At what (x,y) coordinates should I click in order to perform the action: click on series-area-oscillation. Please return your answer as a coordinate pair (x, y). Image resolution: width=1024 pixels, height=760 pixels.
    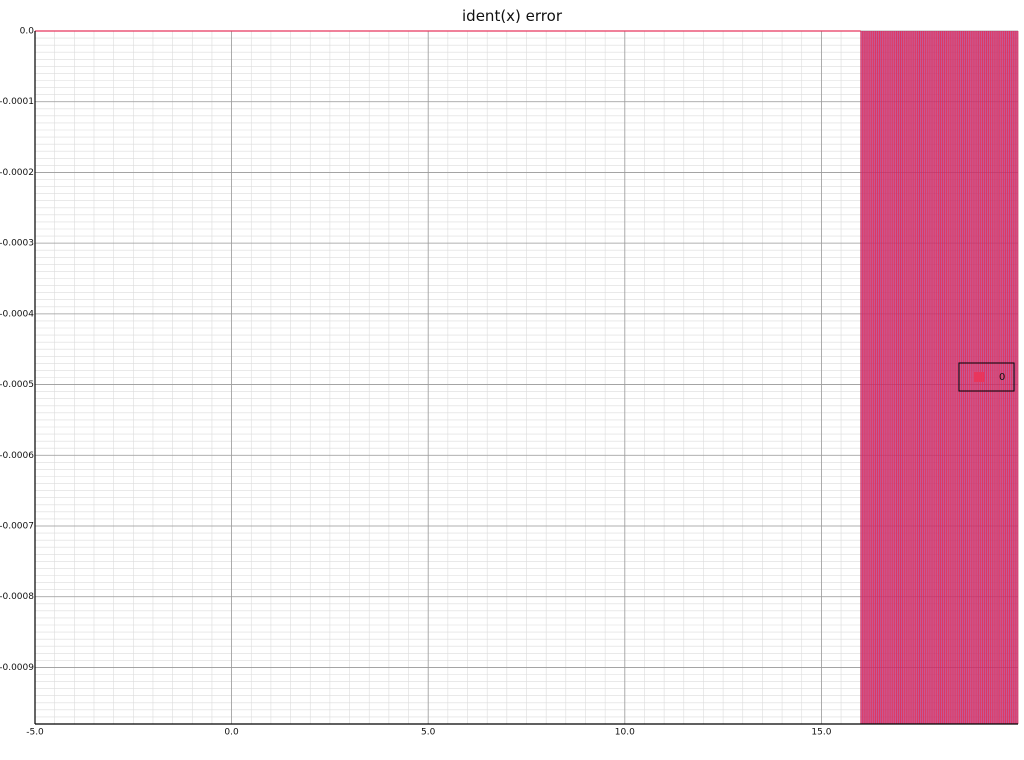
    Looking at the image, I should click on (939, 377).